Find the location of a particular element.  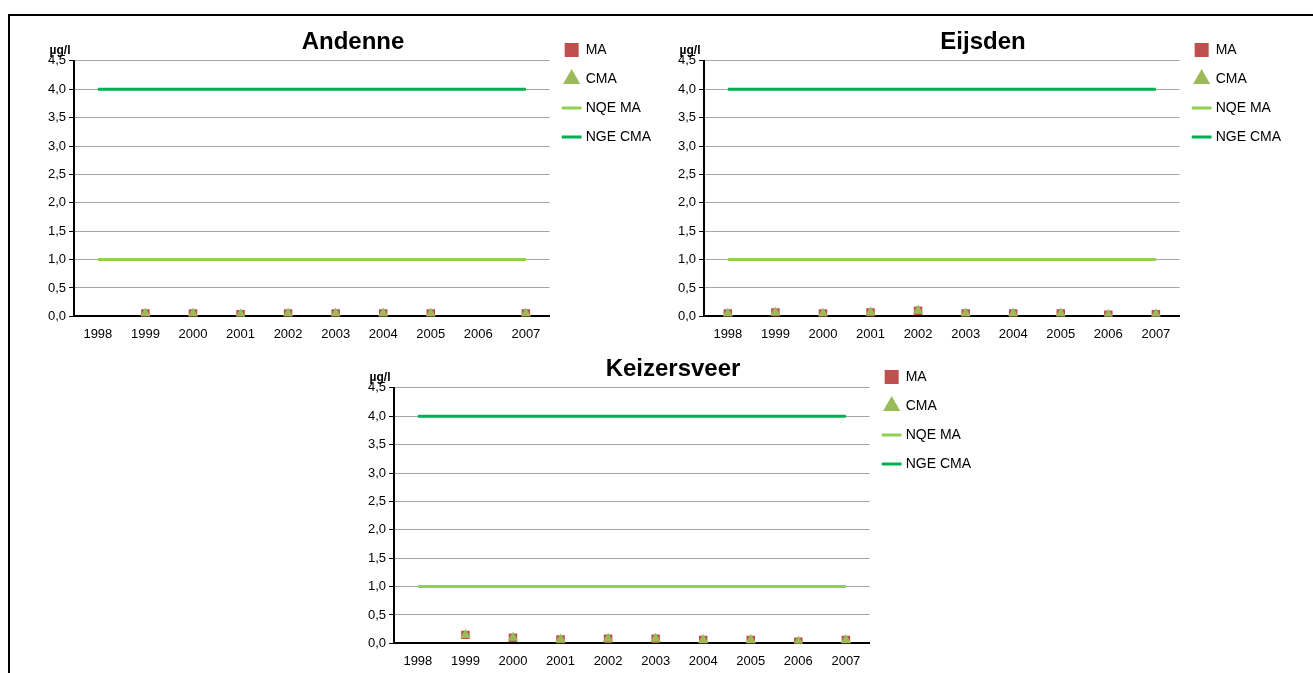

chart-title: Andenne is located at coordinates (353, 41).